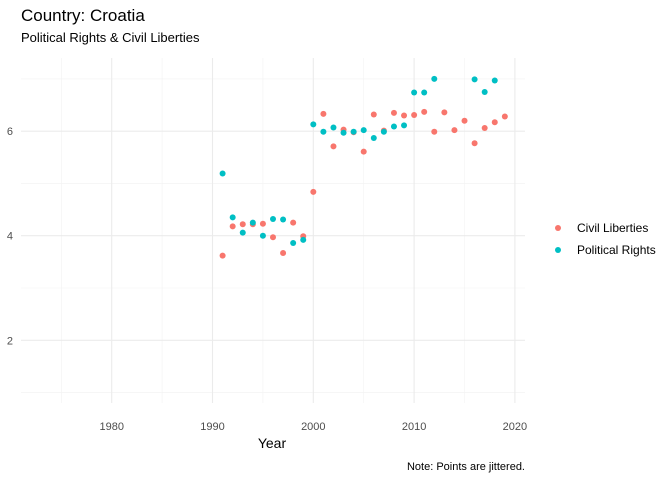 This screenshot has height=480, width=672. I want to click on x-tick-label: 2010, so click(414, 427).